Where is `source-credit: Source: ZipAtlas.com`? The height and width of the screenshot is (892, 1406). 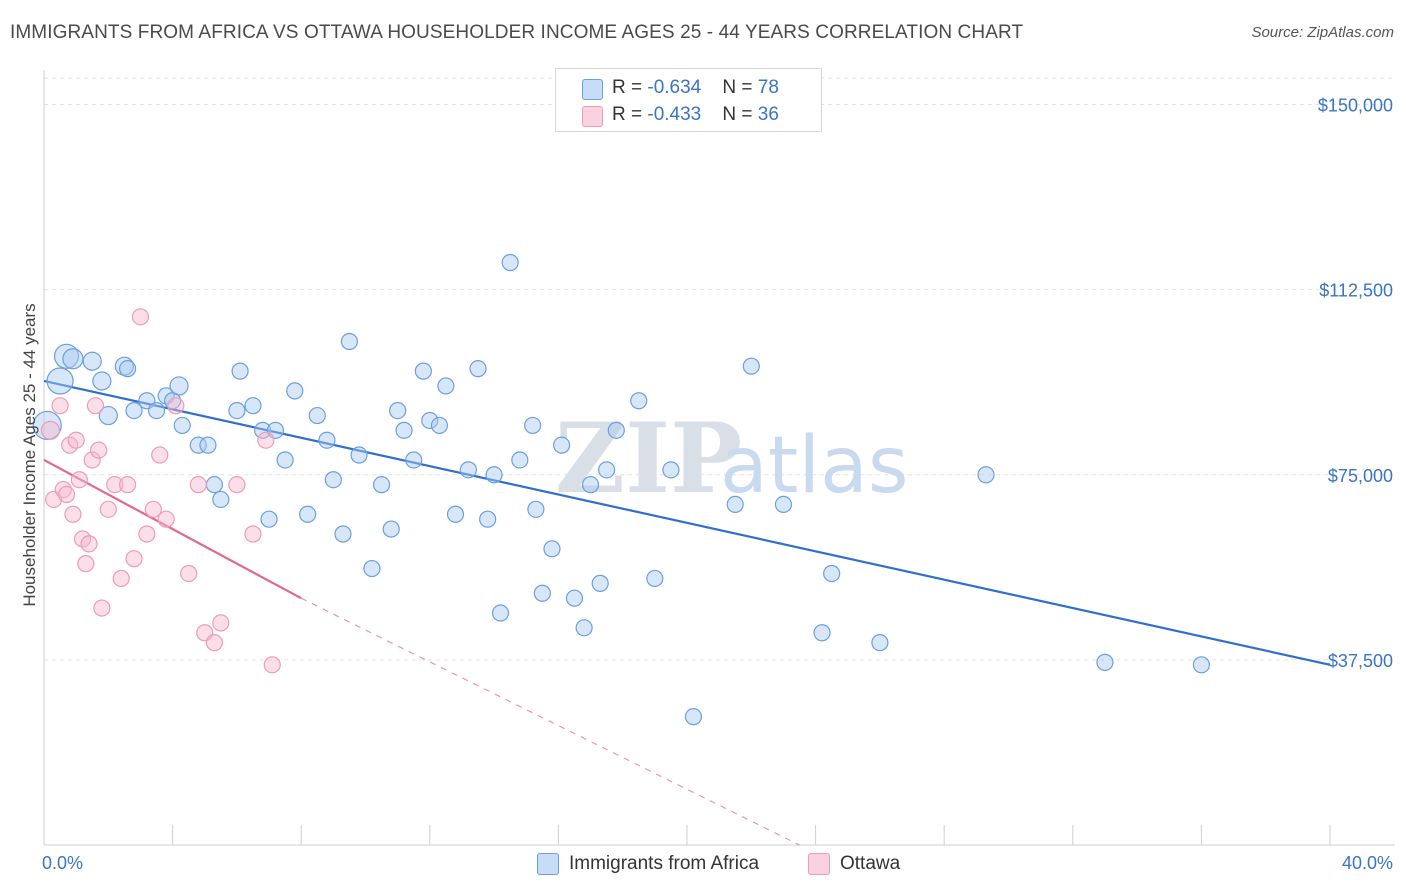 source-credit: Source: ZipAtlas.com is located at coordinates (1322, 32).